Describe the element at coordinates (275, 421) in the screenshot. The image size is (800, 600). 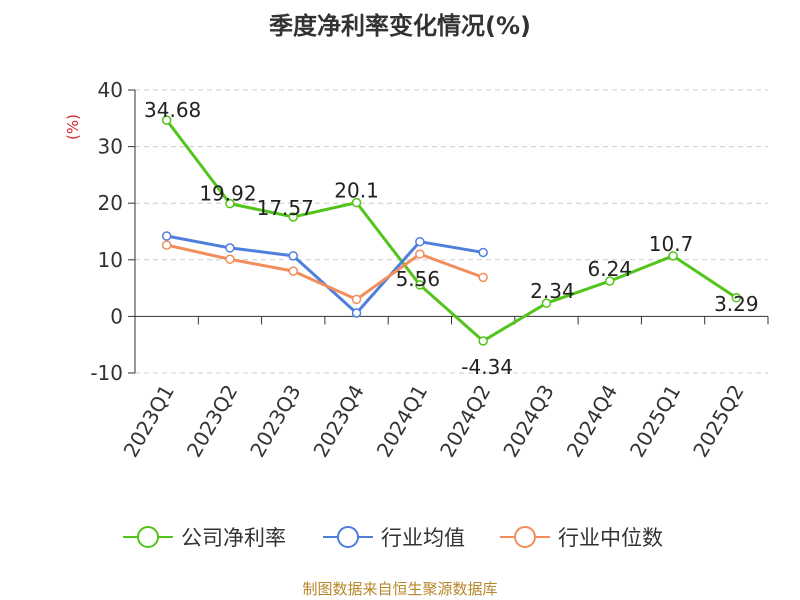
I see `x-tick-label: 2023Q3` at that location.